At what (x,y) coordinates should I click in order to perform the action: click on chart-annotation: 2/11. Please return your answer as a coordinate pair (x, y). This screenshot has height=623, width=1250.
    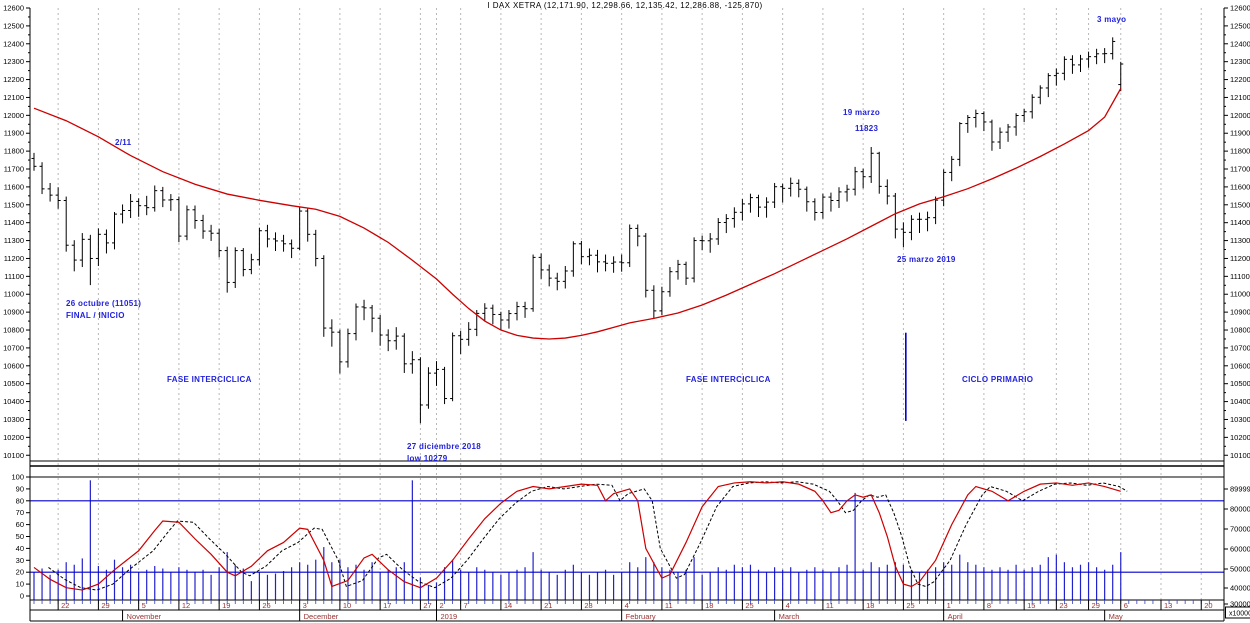
    Looking at the image, I should click on (123, 142).